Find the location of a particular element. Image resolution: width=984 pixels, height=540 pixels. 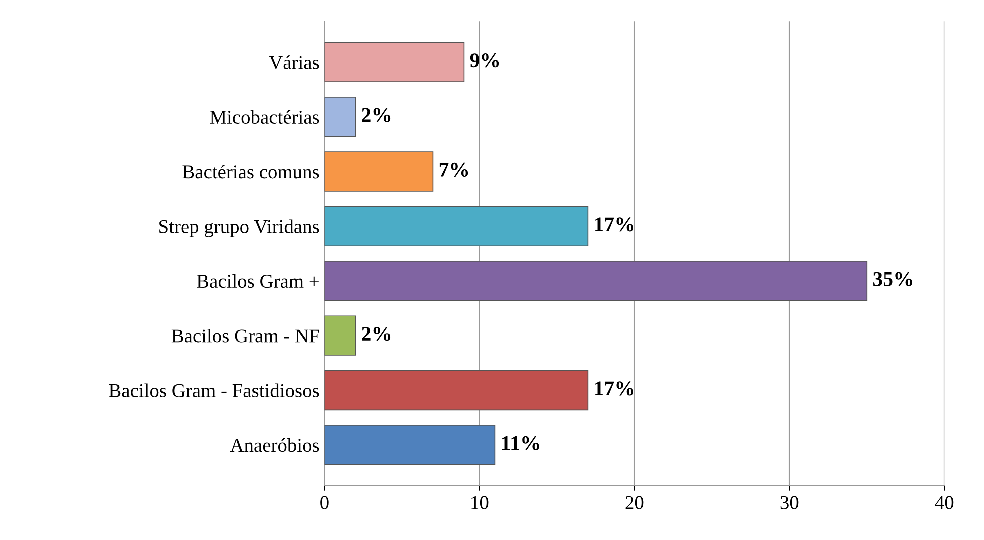

x-tick-label: 30 is located at coordinates (789, 503).